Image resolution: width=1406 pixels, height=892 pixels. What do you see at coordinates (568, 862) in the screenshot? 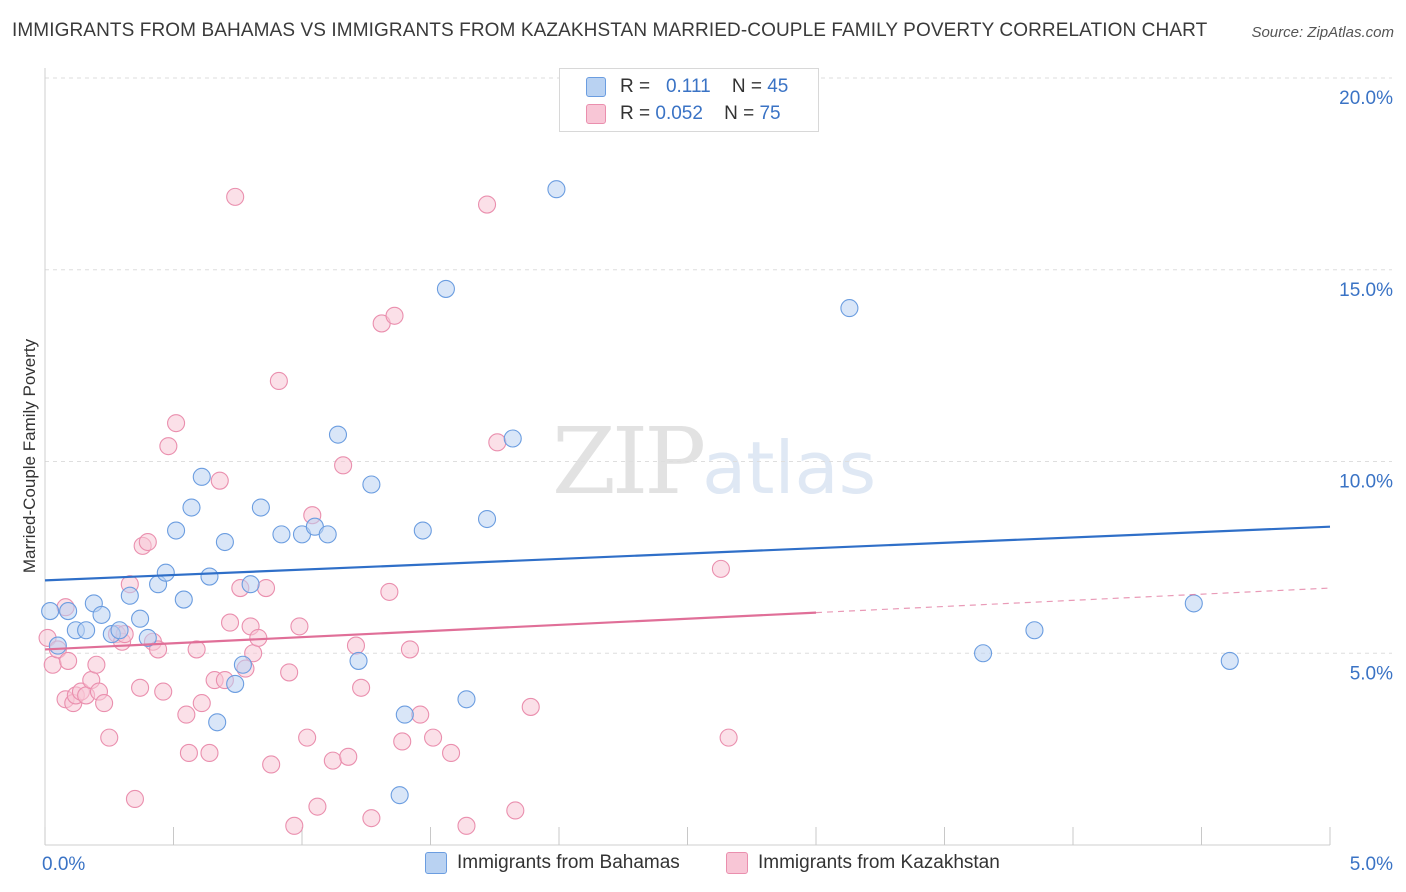
I see `bahamas-legend-label: Immigrants from Bahamas` at bounding box center [568, 862].